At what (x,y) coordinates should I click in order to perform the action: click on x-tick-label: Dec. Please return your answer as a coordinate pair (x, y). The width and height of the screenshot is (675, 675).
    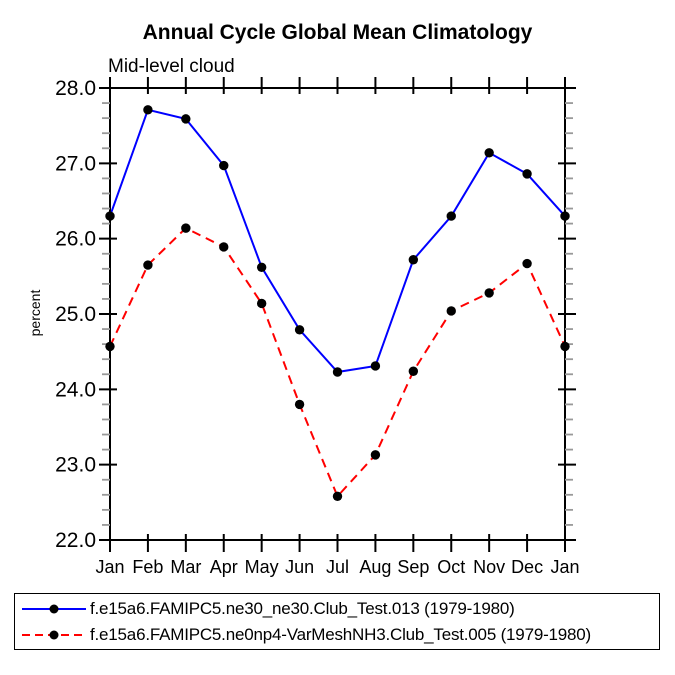
    Looking at the image, I should click on (527, 567).